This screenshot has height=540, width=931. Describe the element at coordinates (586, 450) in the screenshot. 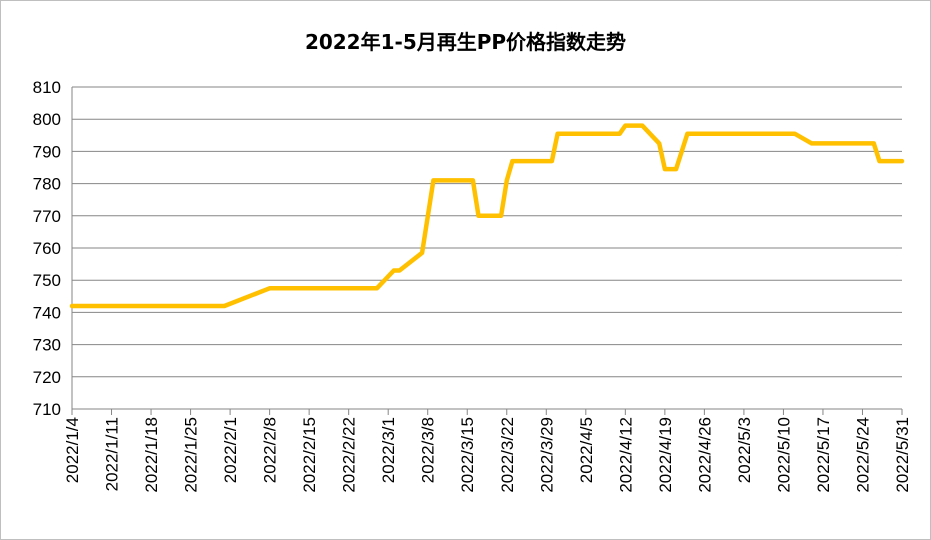

I see `x-tick-label: 2022/4/5` at that location.